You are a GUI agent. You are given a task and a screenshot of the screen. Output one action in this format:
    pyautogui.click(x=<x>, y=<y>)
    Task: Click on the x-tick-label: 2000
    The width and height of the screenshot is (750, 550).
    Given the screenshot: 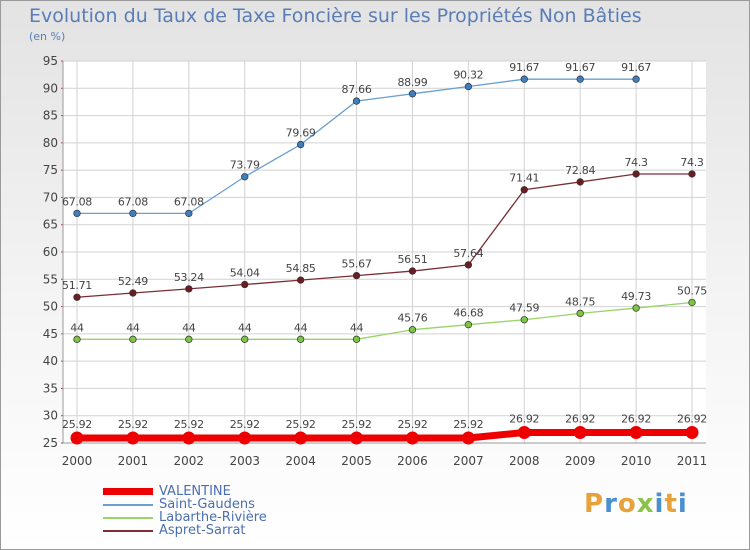 What is the action you would take?
    pyautogui.click(x=77, y=461)
    